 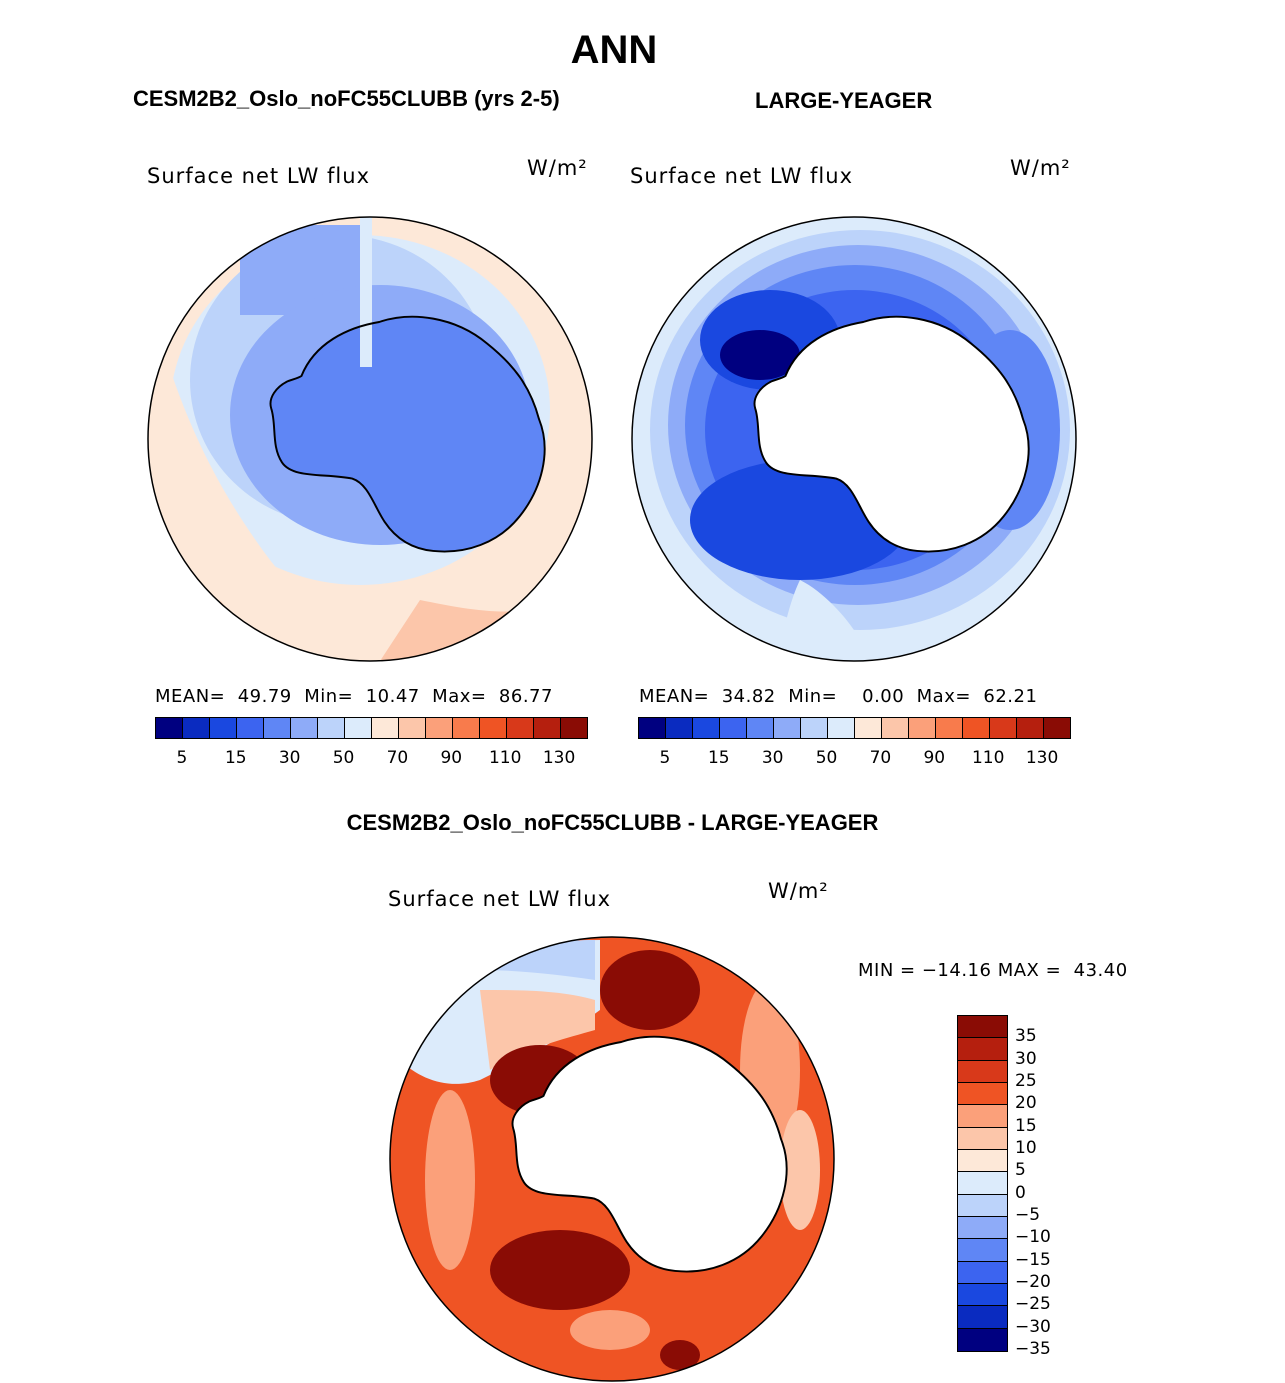 I want to click on diff-colorbar-tick: 0, so click(x=1020, y=1192).